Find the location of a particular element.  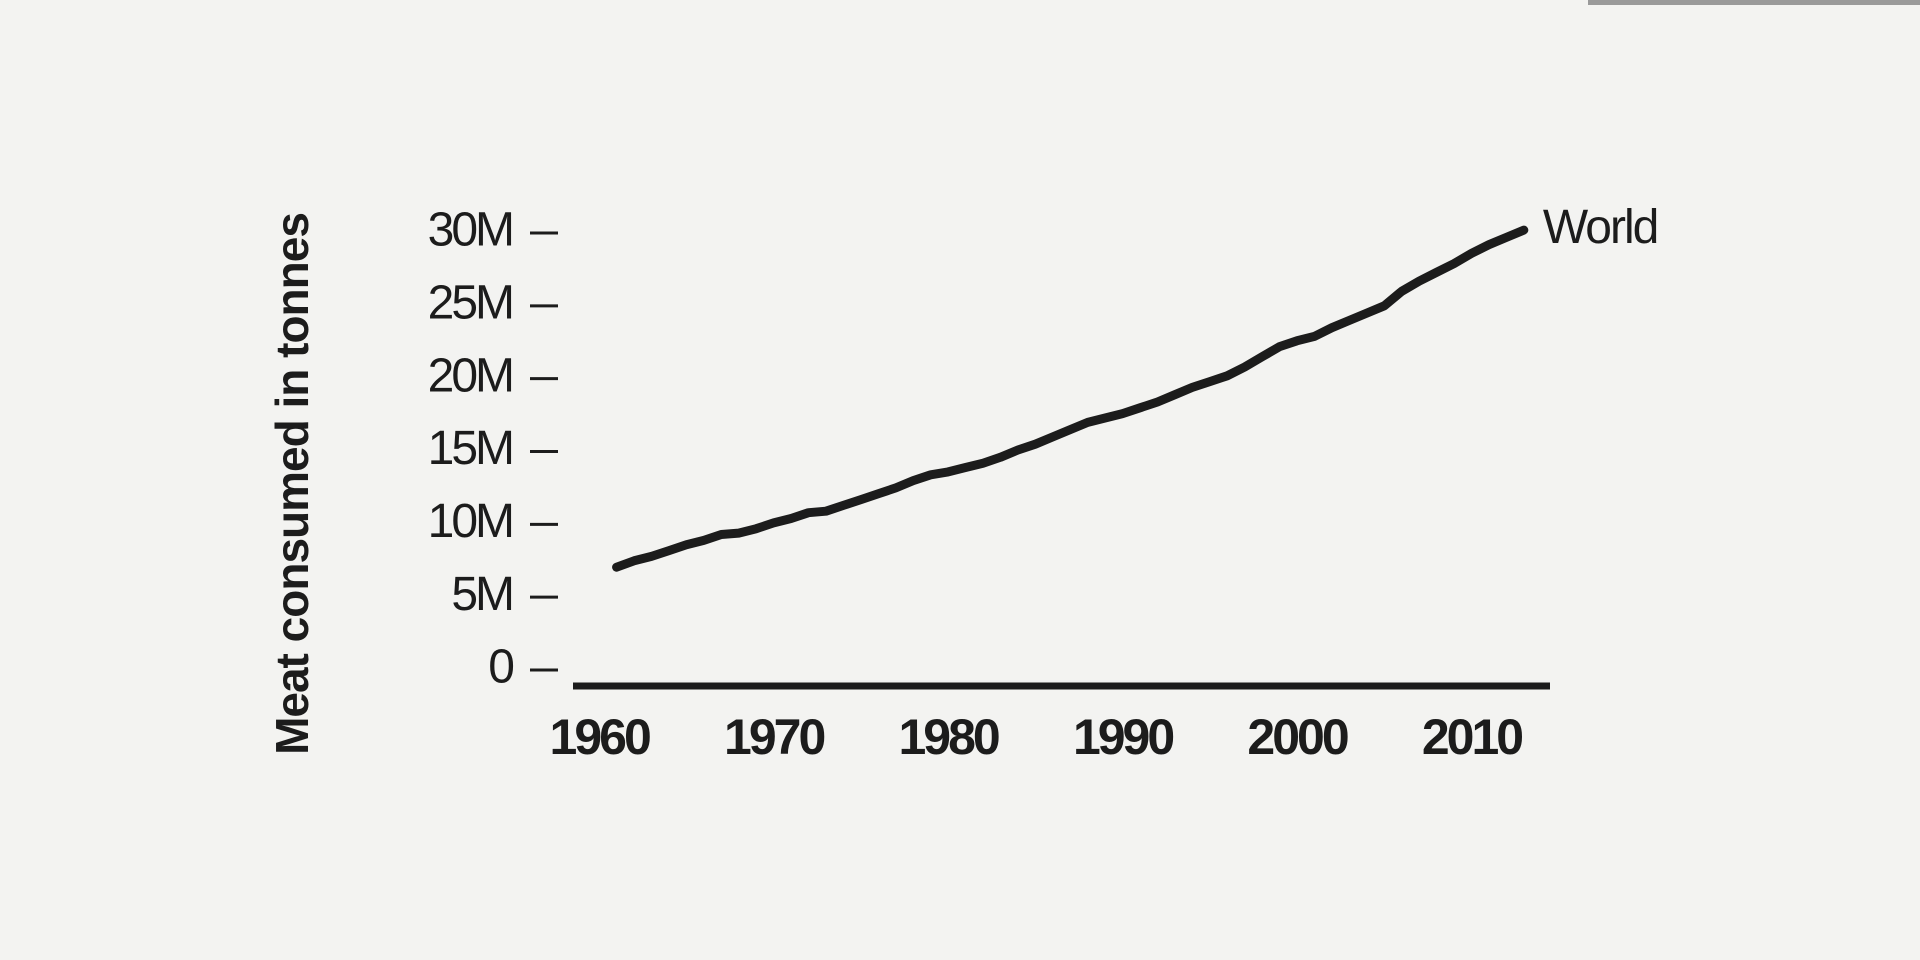

x-tick-label: 1980 is located at coordinates (948, 737).